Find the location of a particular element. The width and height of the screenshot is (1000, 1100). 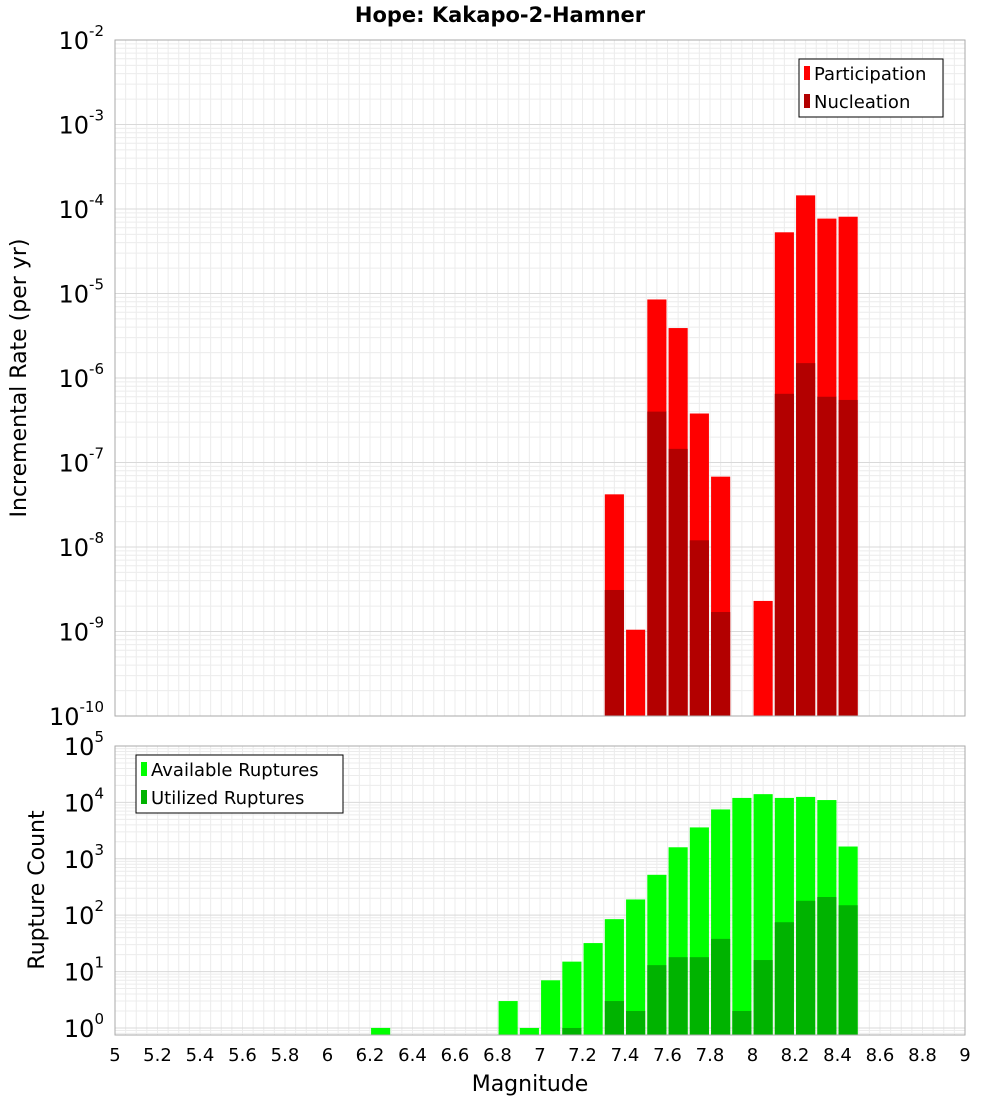

x-tick-label: 6.4 is located at coordinates (412, 1055).